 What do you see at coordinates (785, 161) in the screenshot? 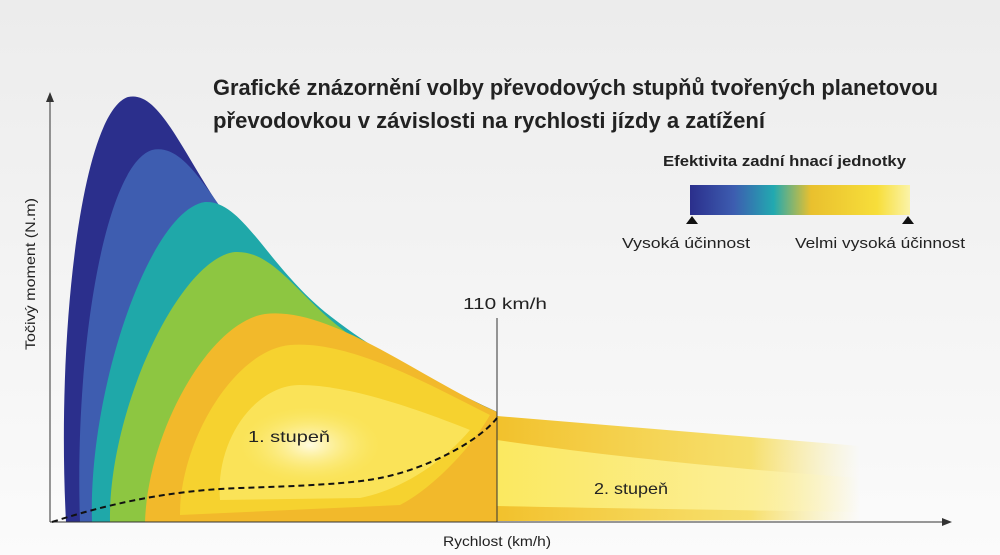
I see `legend-title: Efektivita zadní hnací jednotky` at bounding box center [785, 161].